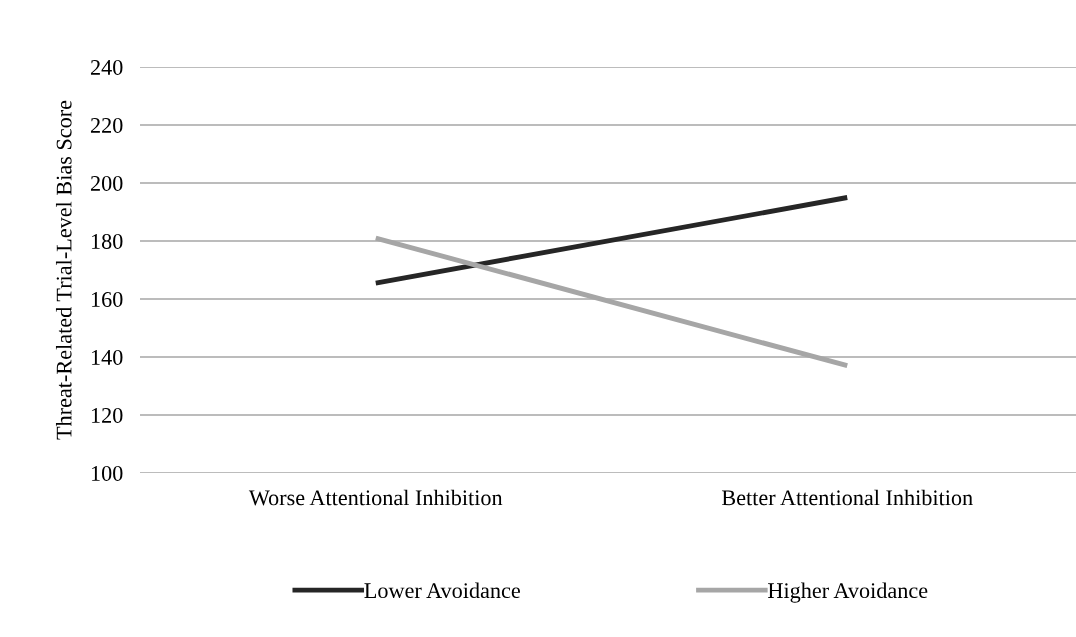  I want to click on legend-label: Lower Avoidance, so click(442, 590).